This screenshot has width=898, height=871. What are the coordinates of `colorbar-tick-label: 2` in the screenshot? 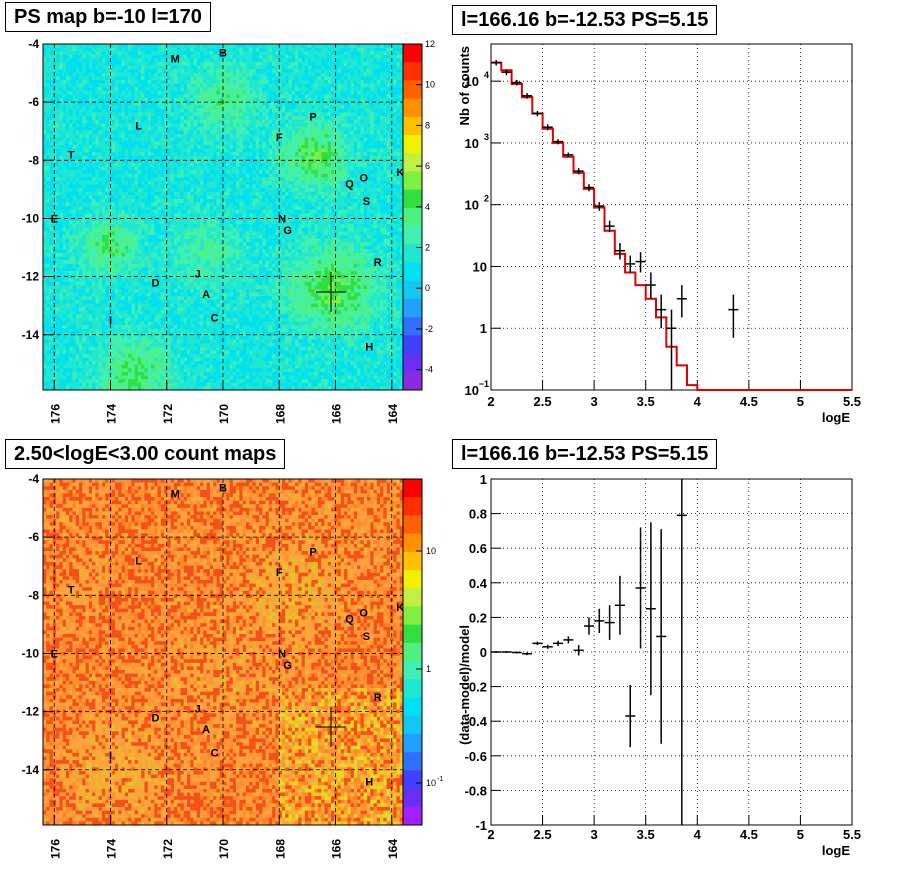 It's located at (427, 248).